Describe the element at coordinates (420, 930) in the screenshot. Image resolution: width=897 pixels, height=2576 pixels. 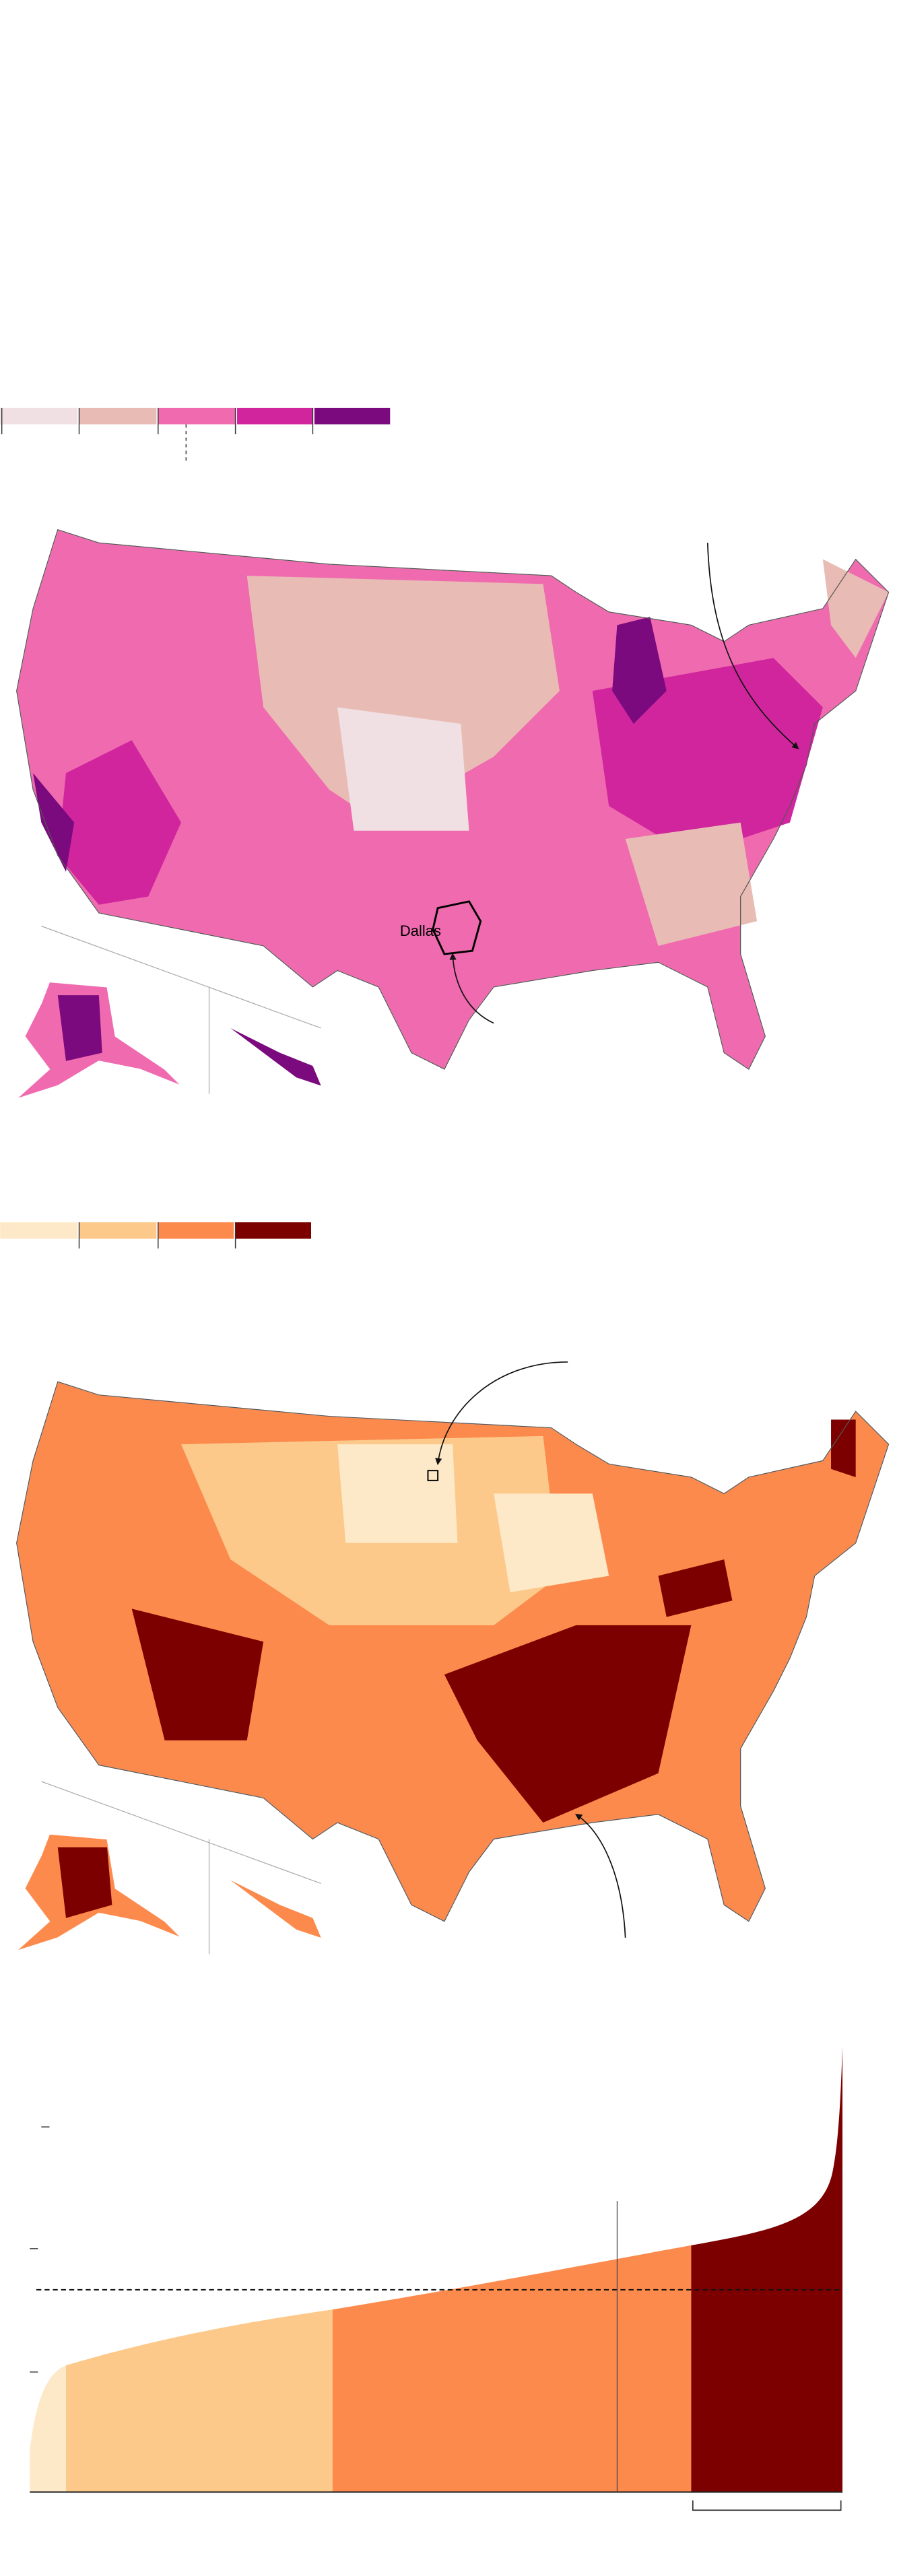
I see `city-label: Dallas` at that location.